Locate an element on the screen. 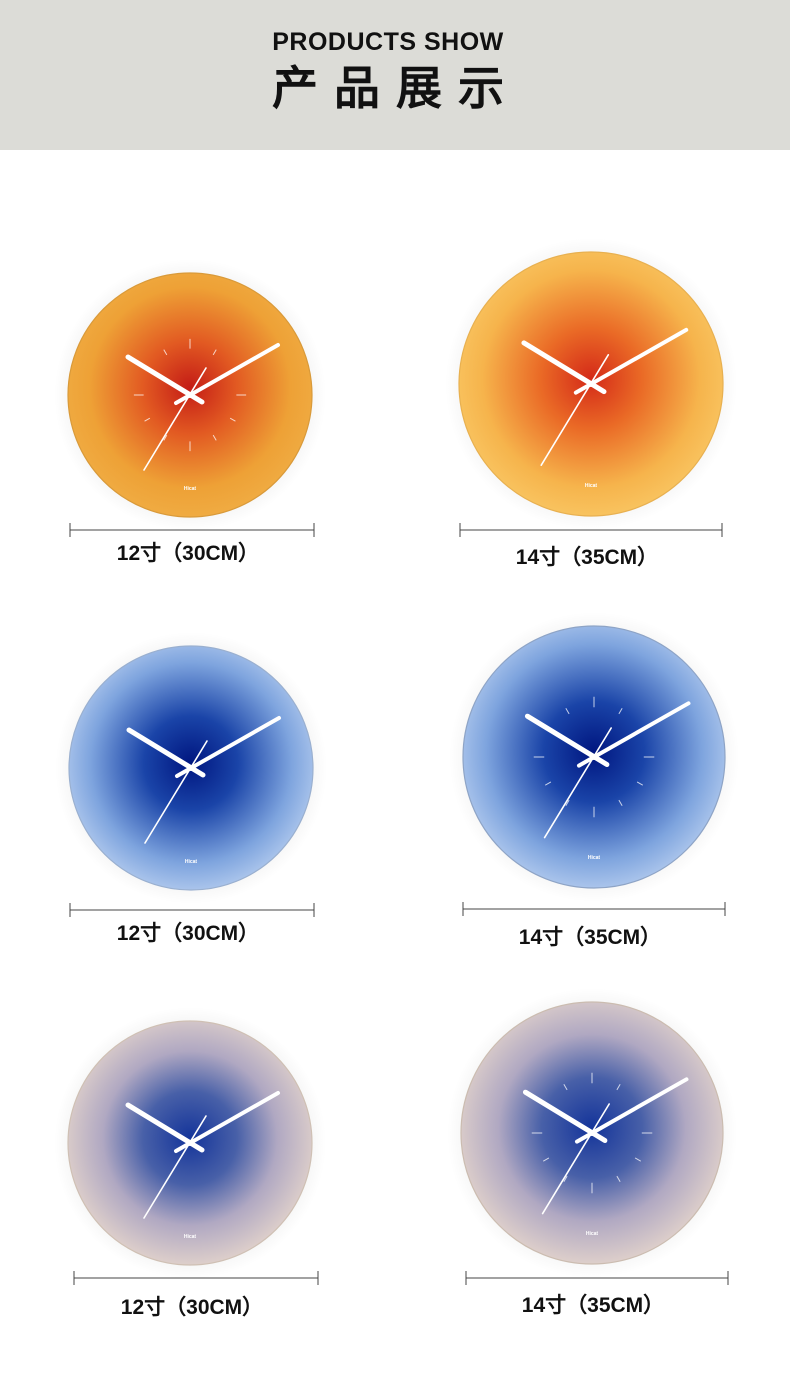  header-title-en: PRODUCTS SHOW is located at coordinates (388, 42).